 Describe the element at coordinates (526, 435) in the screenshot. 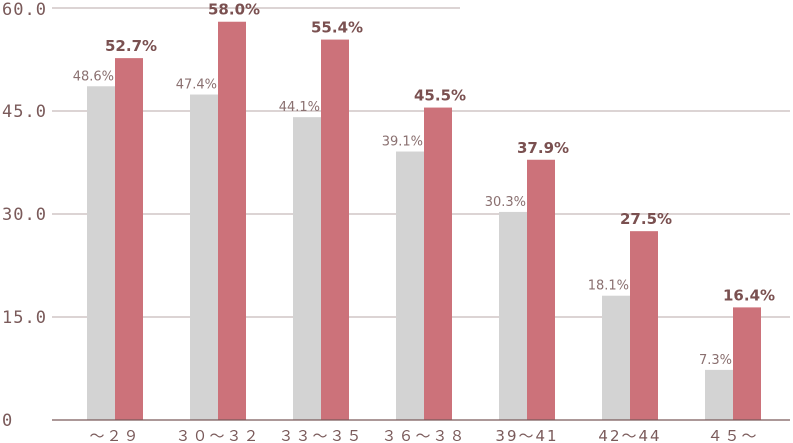

I see `x-tick-label: 39～41` at that location.